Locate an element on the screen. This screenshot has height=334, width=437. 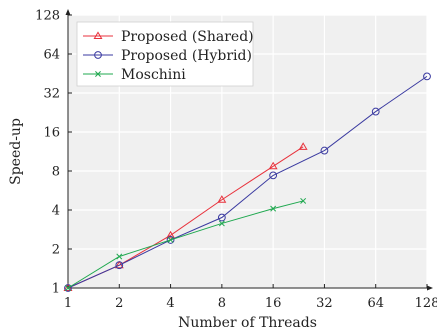
legend-entry: Moschini is located at coordinates (134, 75).